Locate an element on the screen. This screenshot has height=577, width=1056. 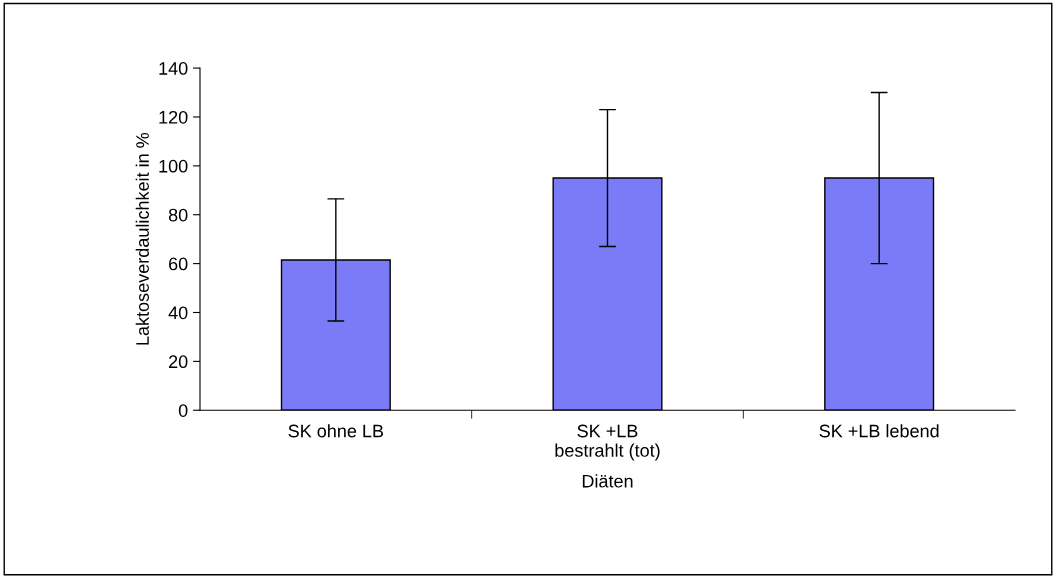
y-tick-label: 20 is located at coordinates (178, 362).